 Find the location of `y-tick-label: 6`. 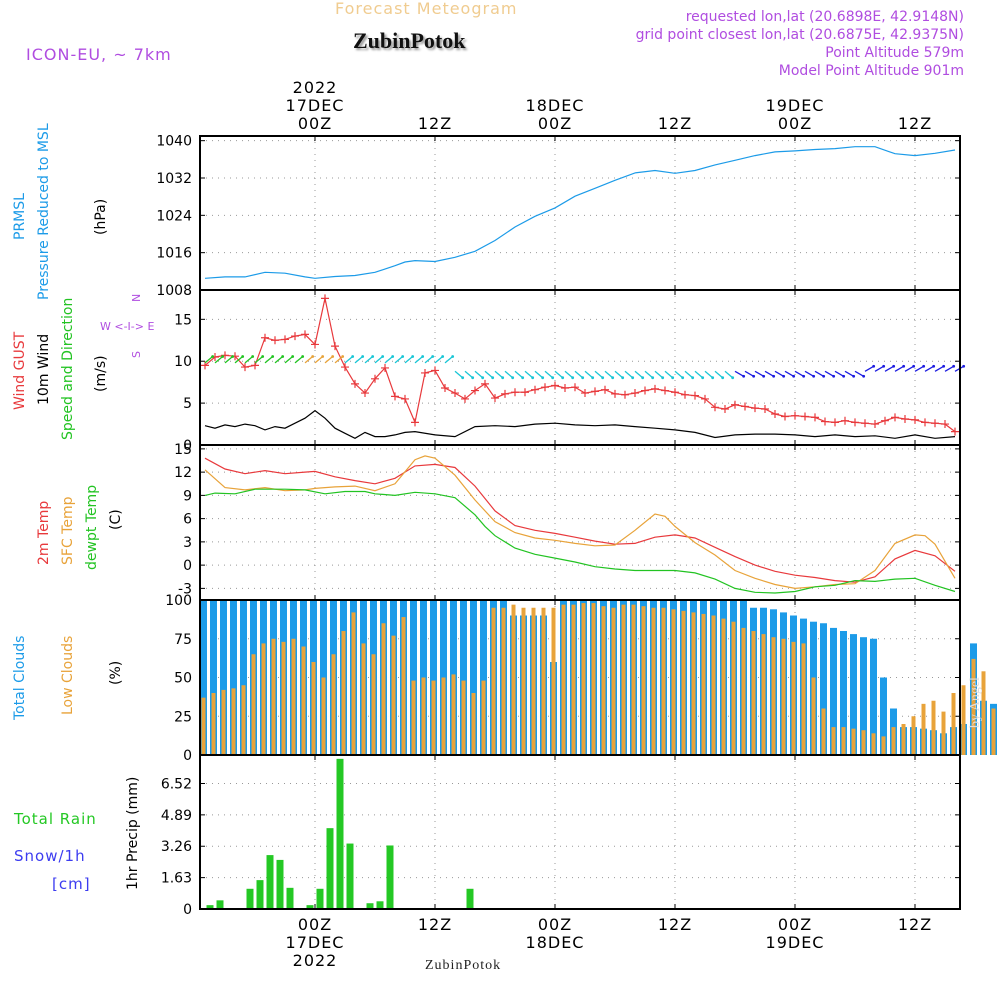

y-tick-label: 6 is located at coordinates (187, 520).